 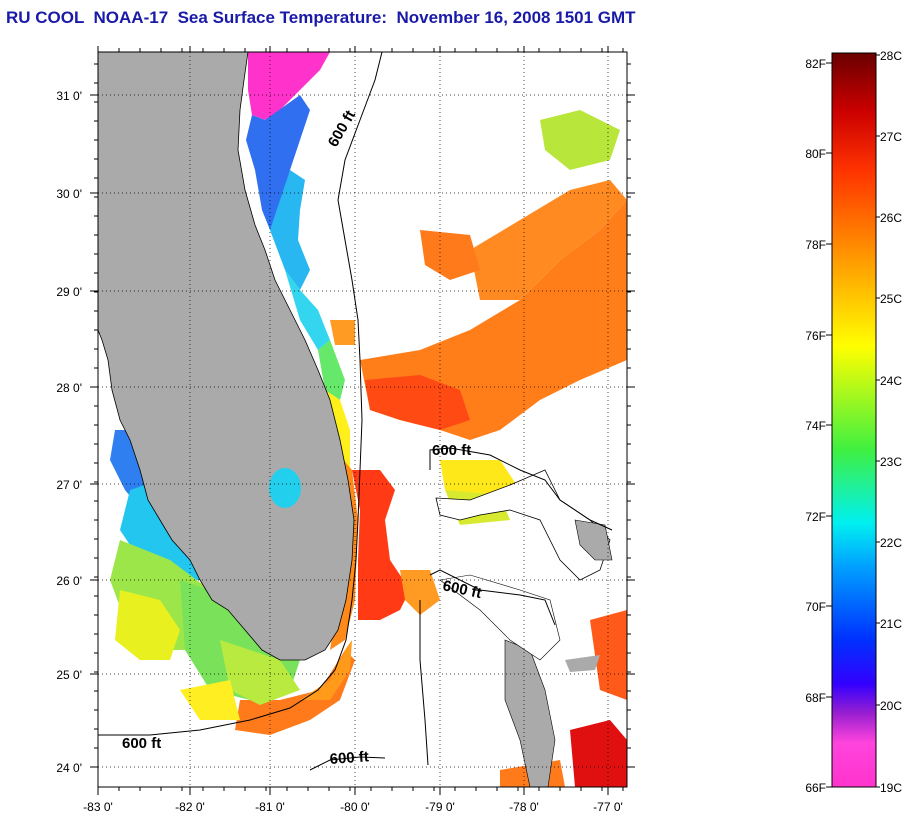 I want to click on colorbar-f-label: 68F, so click(x=815, y=698).